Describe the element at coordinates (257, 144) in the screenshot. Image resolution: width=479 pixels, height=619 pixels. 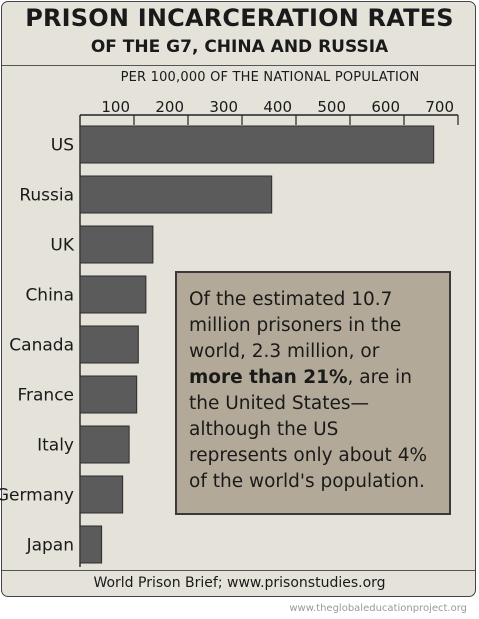
I see `bar-us` at that location.